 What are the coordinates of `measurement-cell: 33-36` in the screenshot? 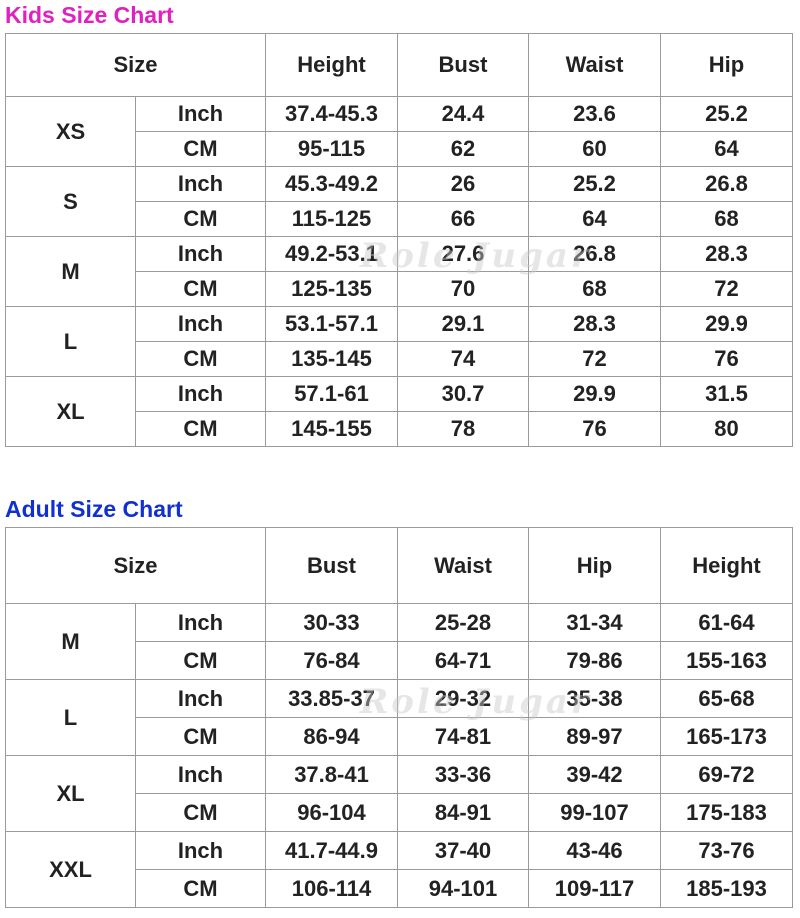 It's located at (463, 774).